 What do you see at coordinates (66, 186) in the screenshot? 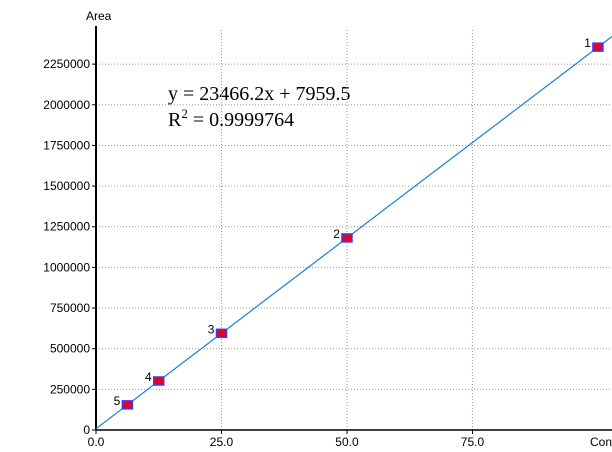
I see `y-tick-label: 1500000` at bounding box center [66, 186].